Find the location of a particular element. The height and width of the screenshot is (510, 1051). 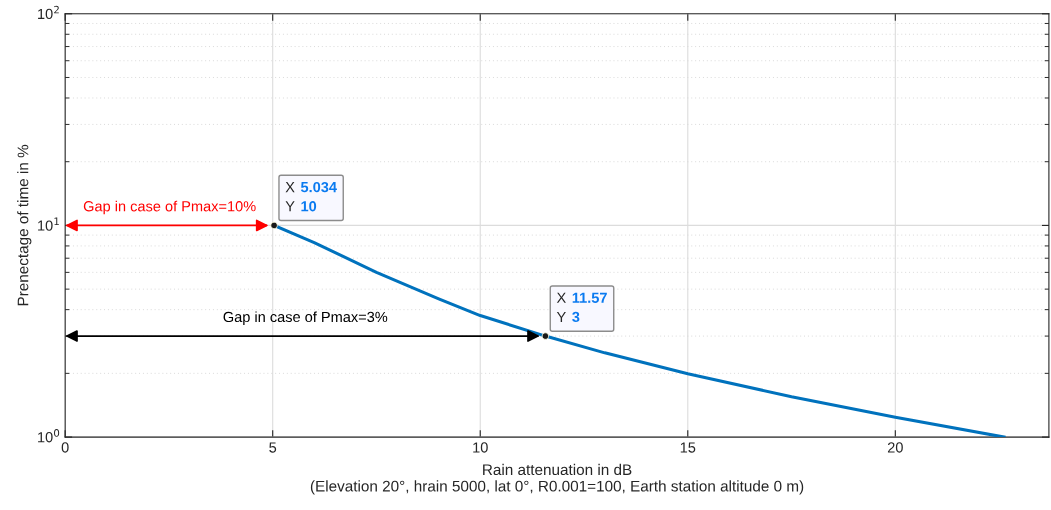

y-axis-title: Prenectage of time in % is located at coordinates (24, 225).